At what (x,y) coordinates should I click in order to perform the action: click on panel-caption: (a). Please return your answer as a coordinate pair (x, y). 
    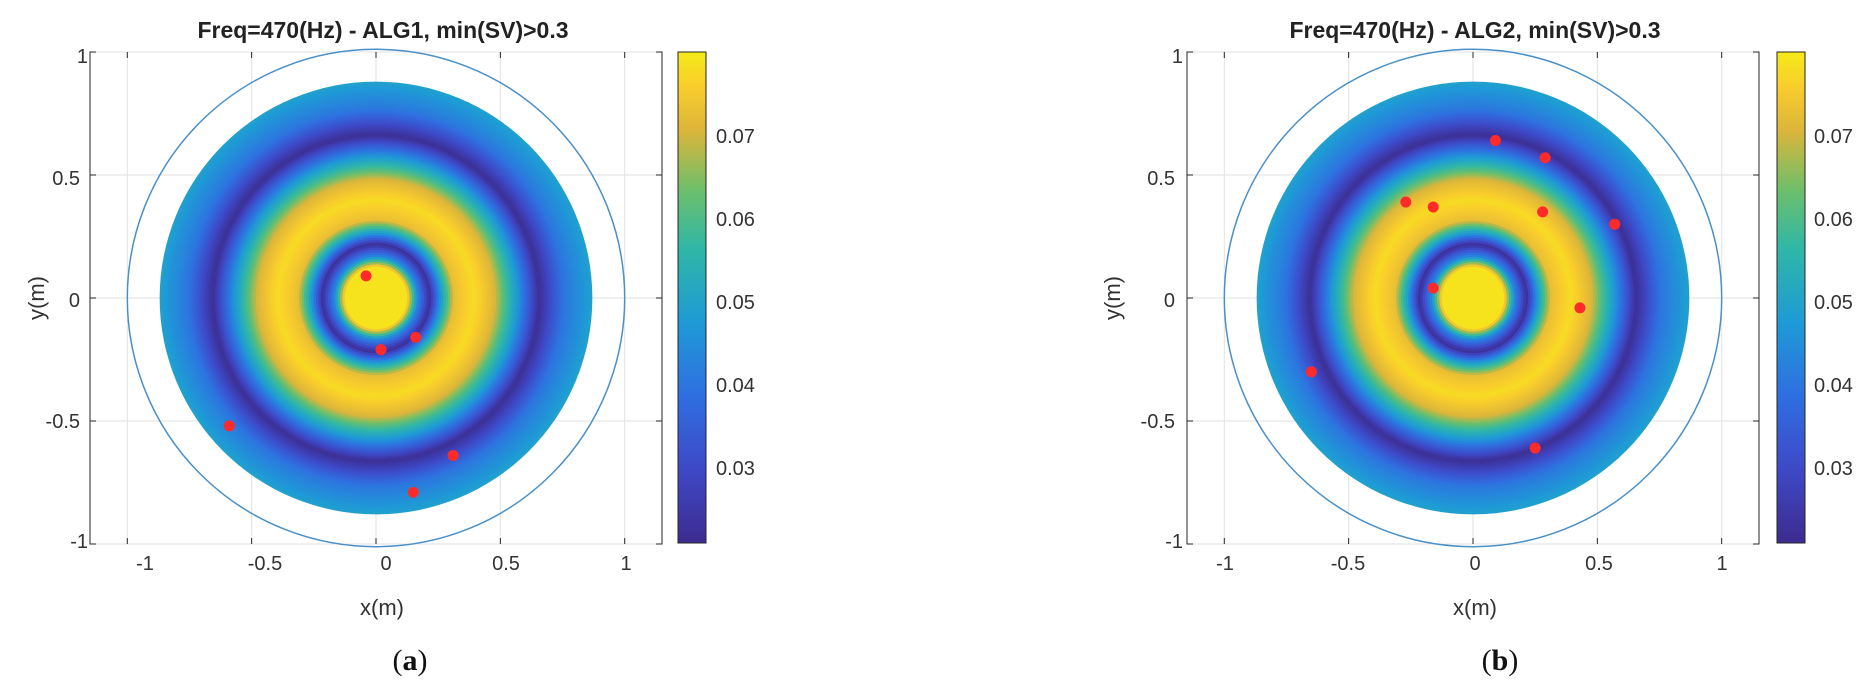
    Looking at the image, I should click on (410, 660).